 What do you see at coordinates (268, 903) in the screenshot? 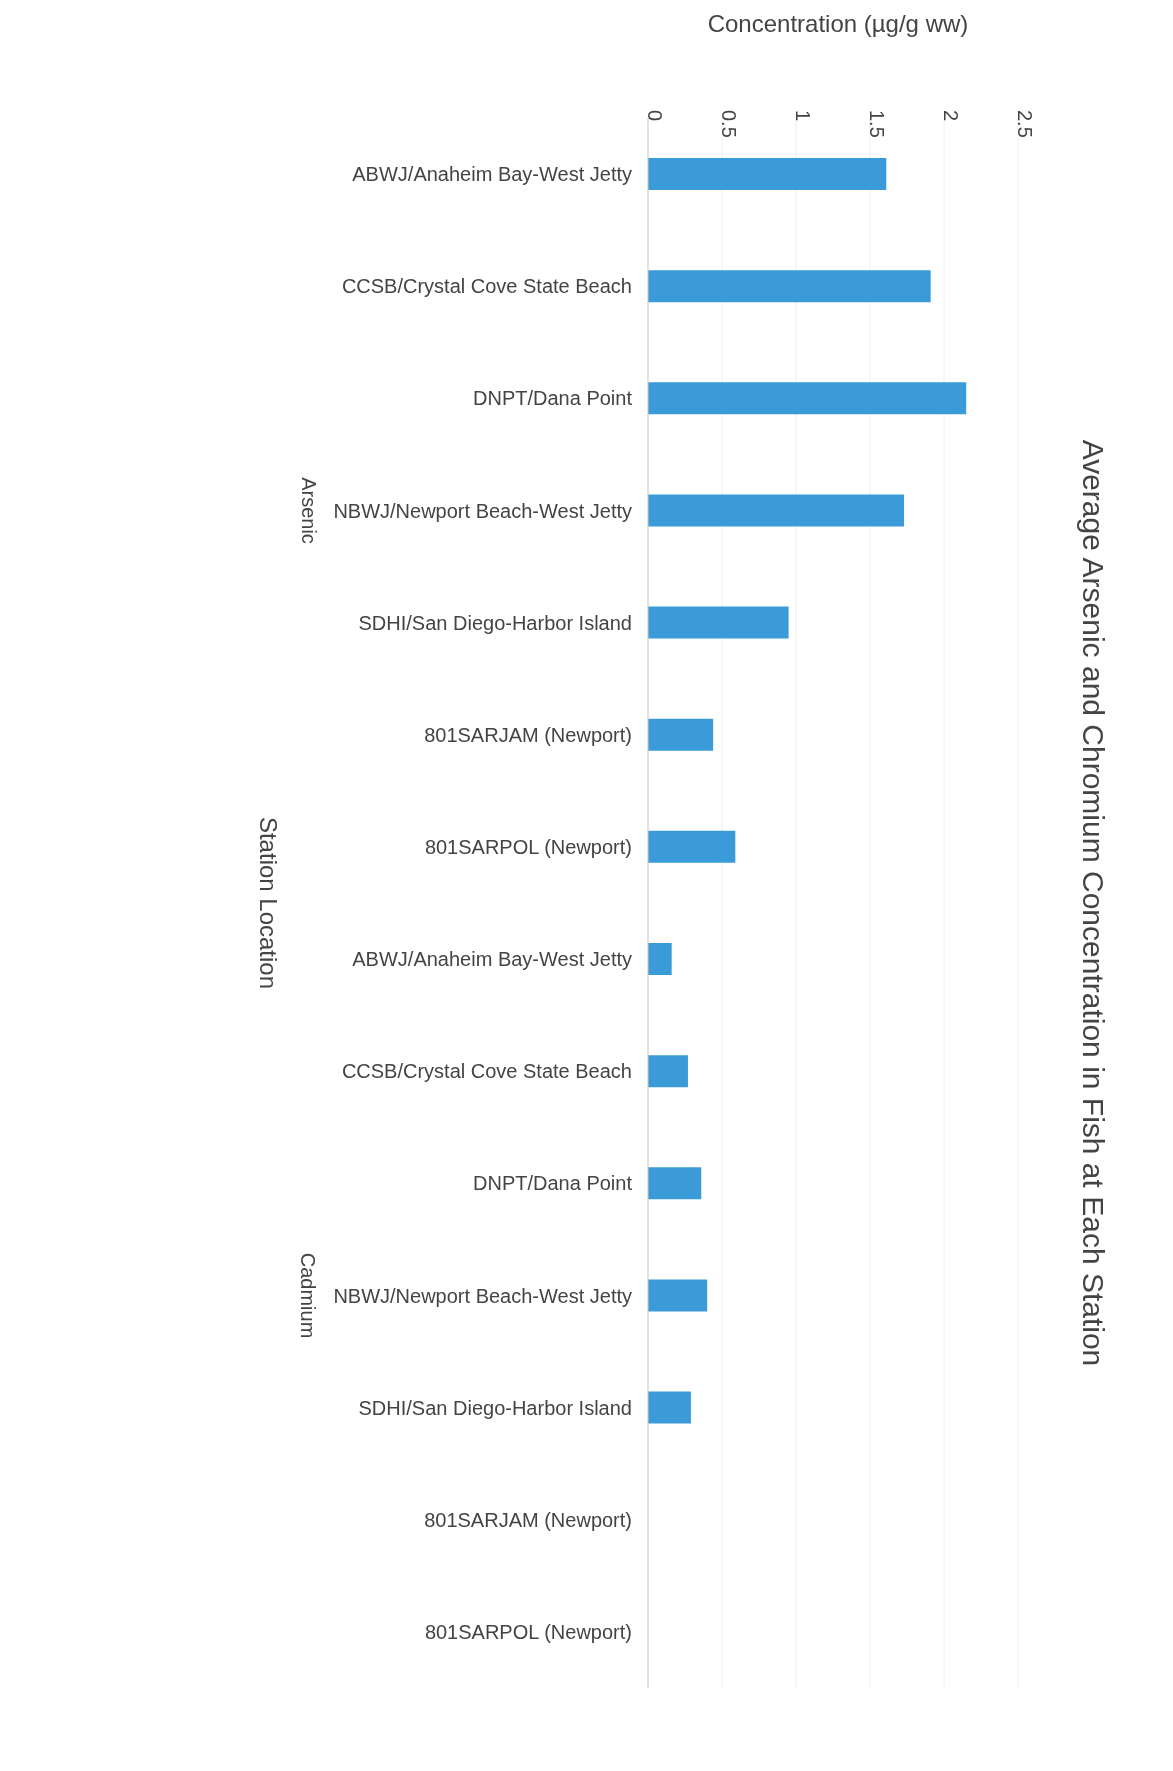
I see `y-axis-title: Station Location` at bounding box center [268, 903].